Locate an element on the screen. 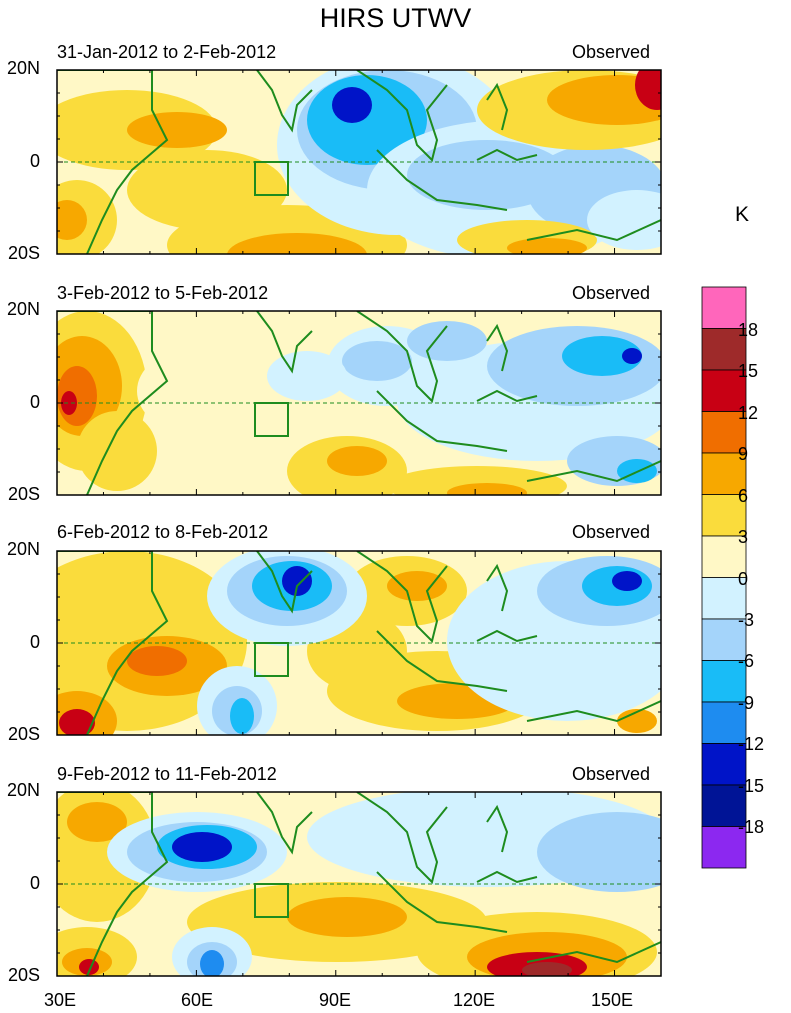 Image resolution: width=791 pixels, height=1013 pixels. colorbar-label: -15 is located at coordinates (751, 786).